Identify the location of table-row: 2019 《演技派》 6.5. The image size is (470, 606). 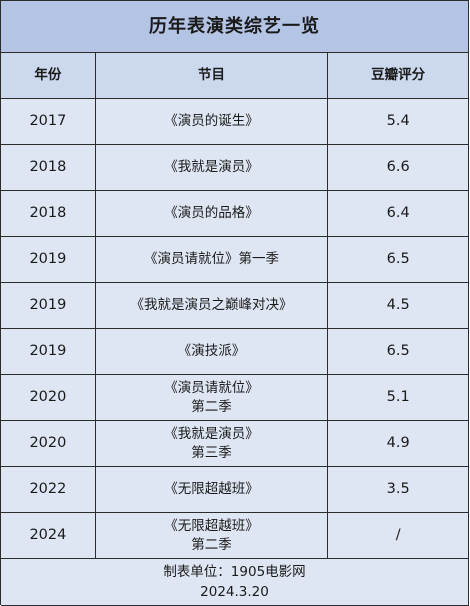
(235, 352).